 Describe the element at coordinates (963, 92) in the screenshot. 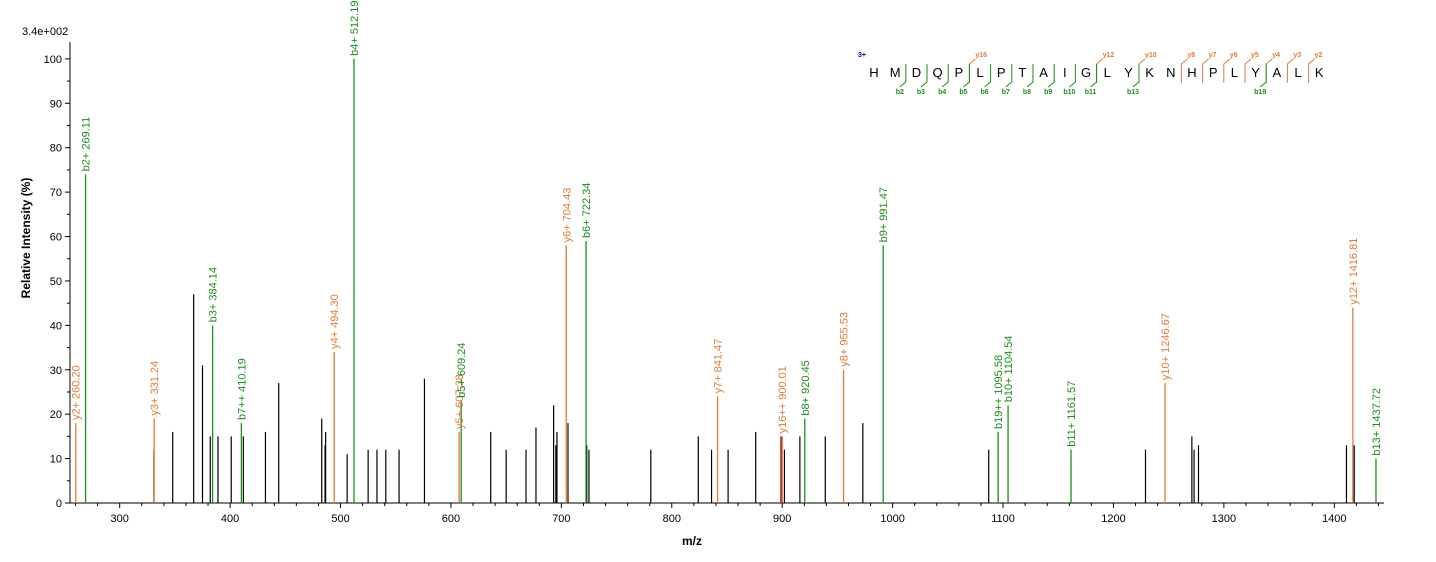

I see `b-fragment-label: b5` at that location.